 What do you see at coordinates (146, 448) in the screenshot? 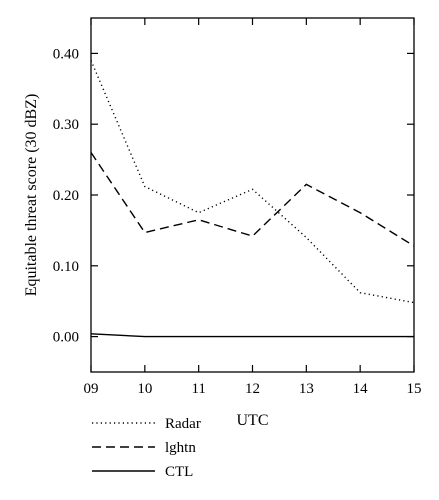
I see `legend: Radar lghtn CTL` at bounding box center [146, 448].